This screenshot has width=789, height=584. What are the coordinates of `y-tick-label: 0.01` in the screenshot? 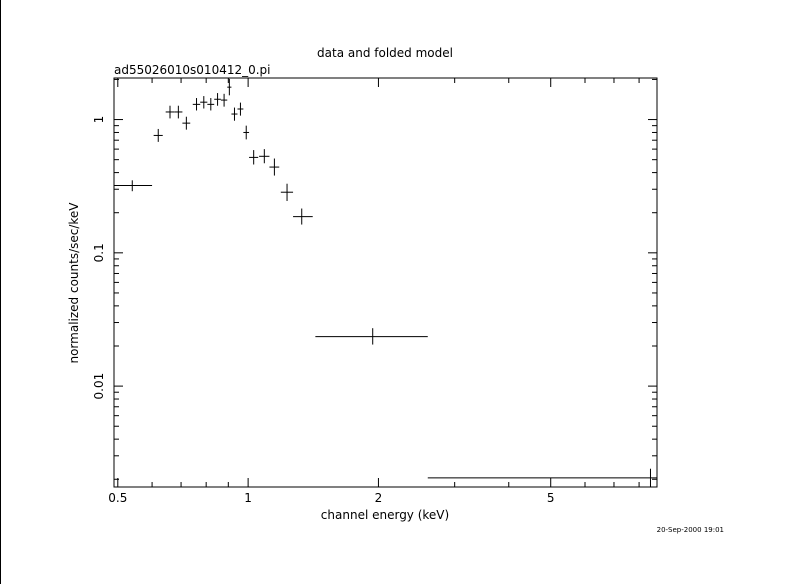 It's located at (99, 386).